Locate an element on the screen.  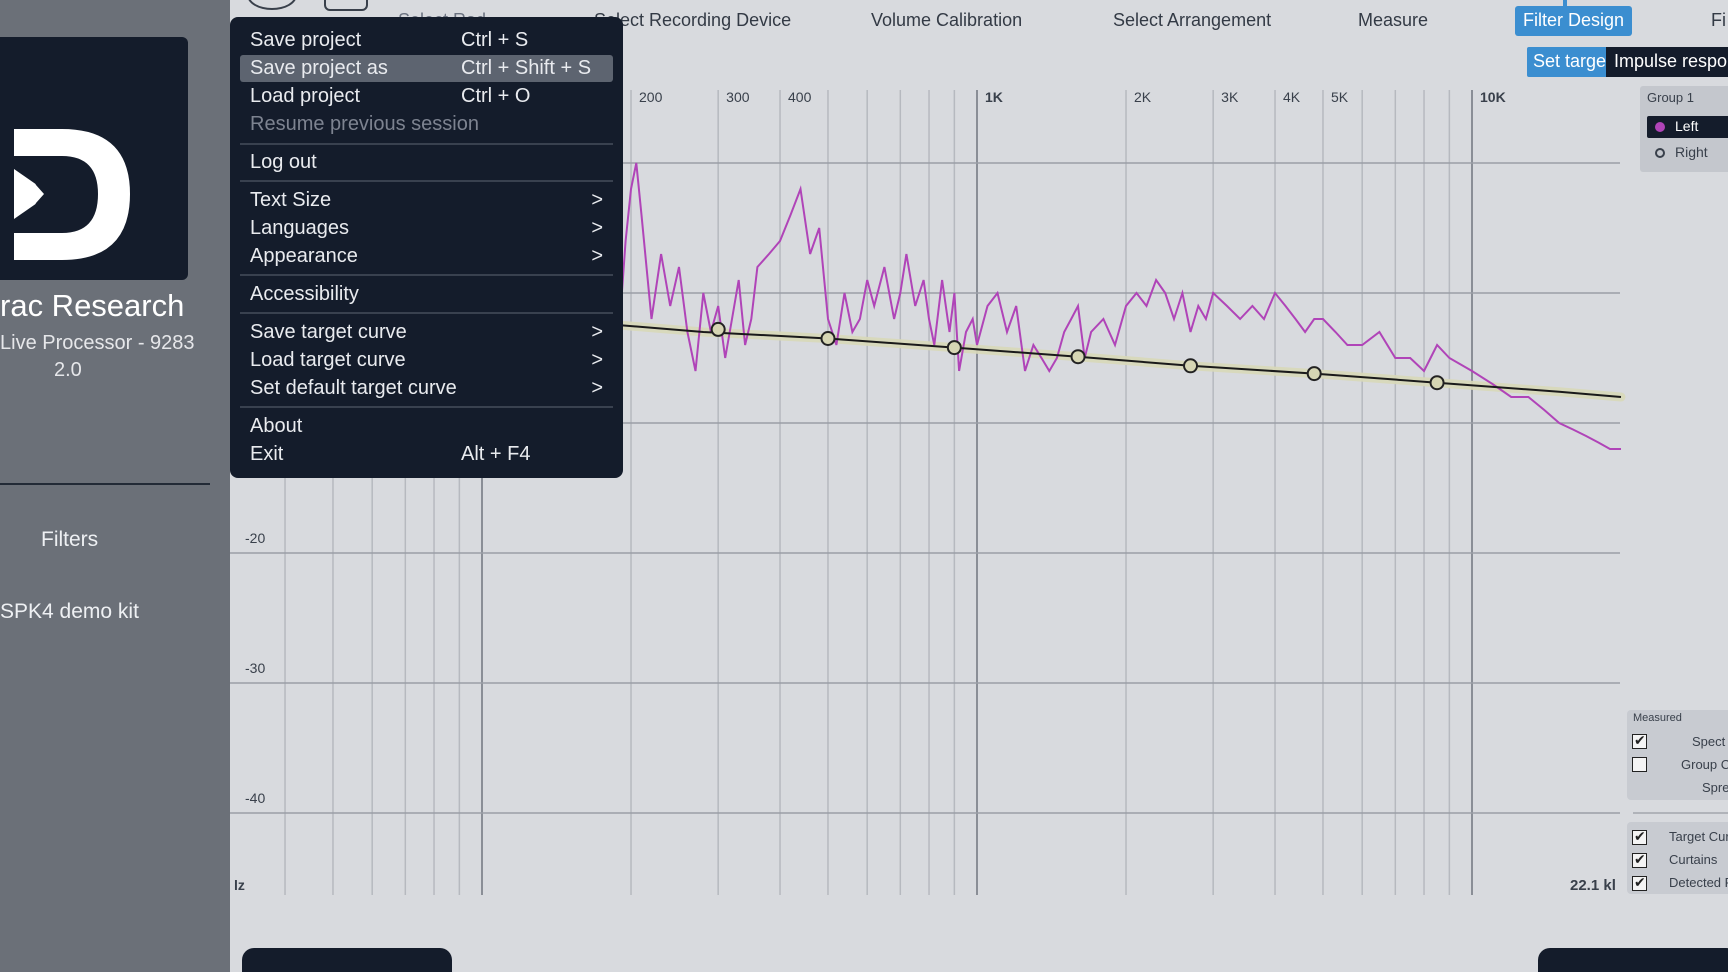
bottom-left-tab is located at coordinates (347, 960).